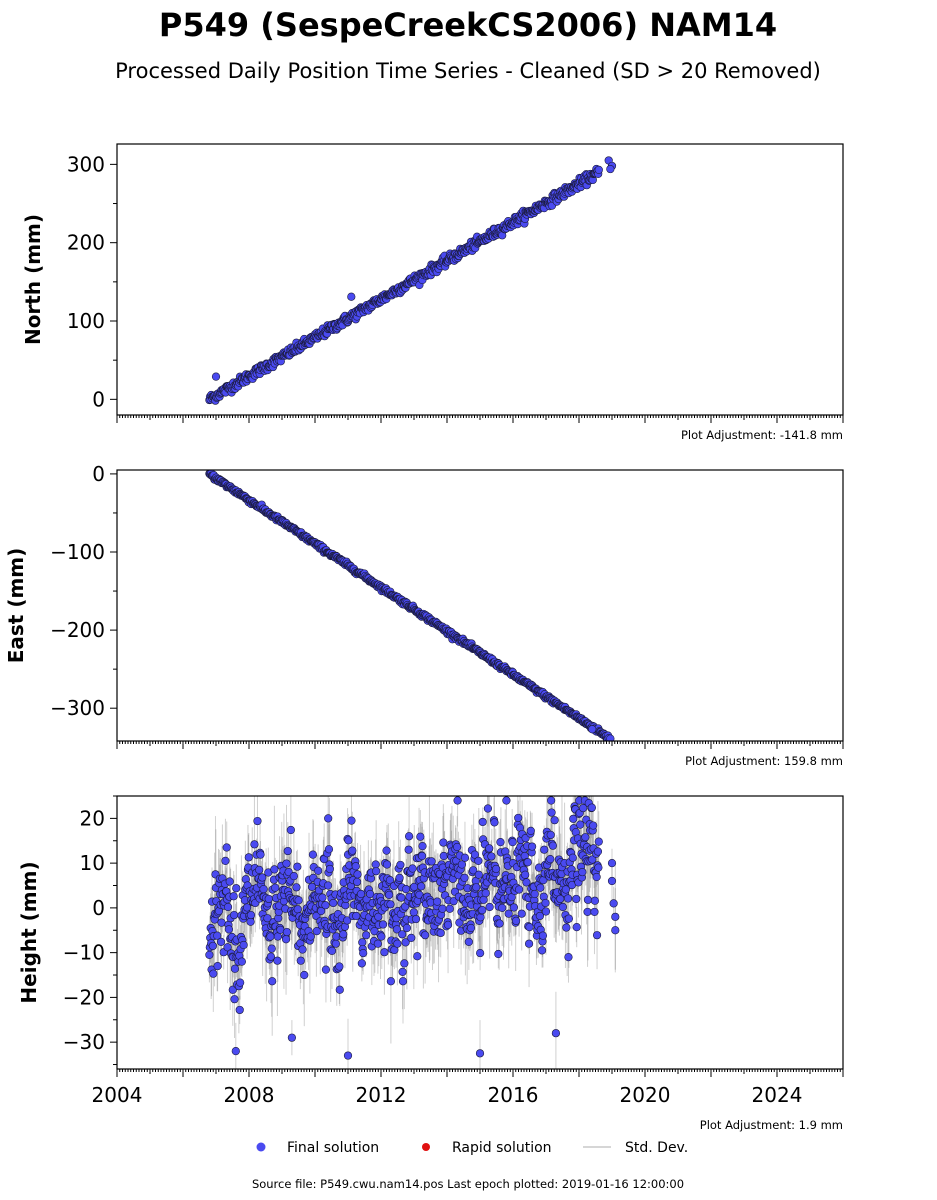 The image size is (937, 1200). I want to click on plot-adjustment: Plot Adjustment: -141.8 mm, so click(762, 435).